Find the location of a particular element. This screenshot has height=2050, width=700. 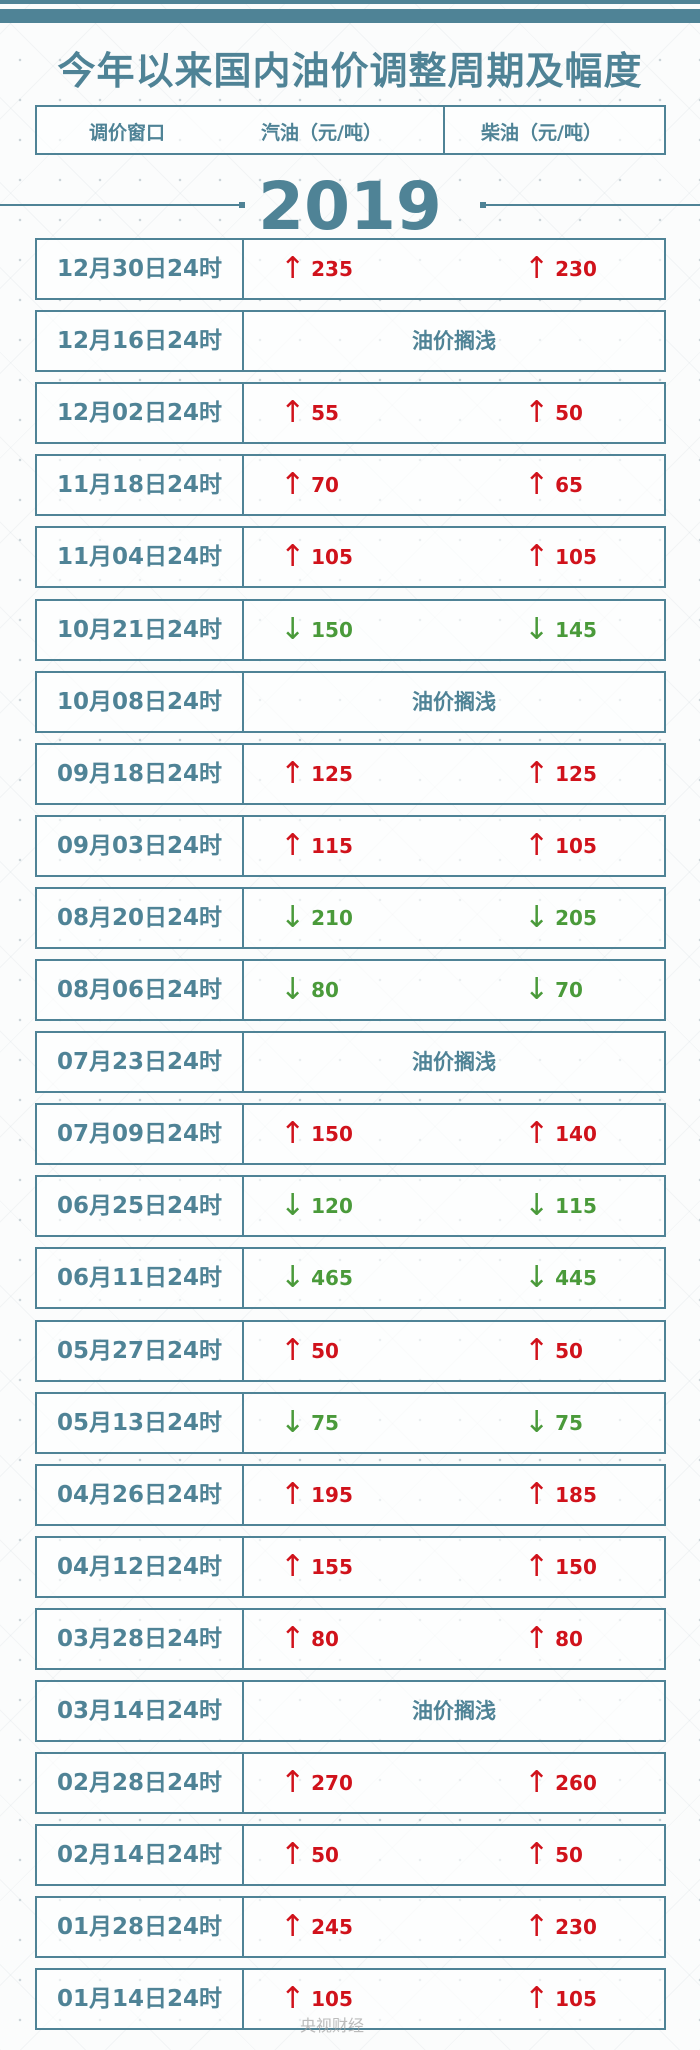

row-date: 08月06日24时 is located at coordinates (140, 990).